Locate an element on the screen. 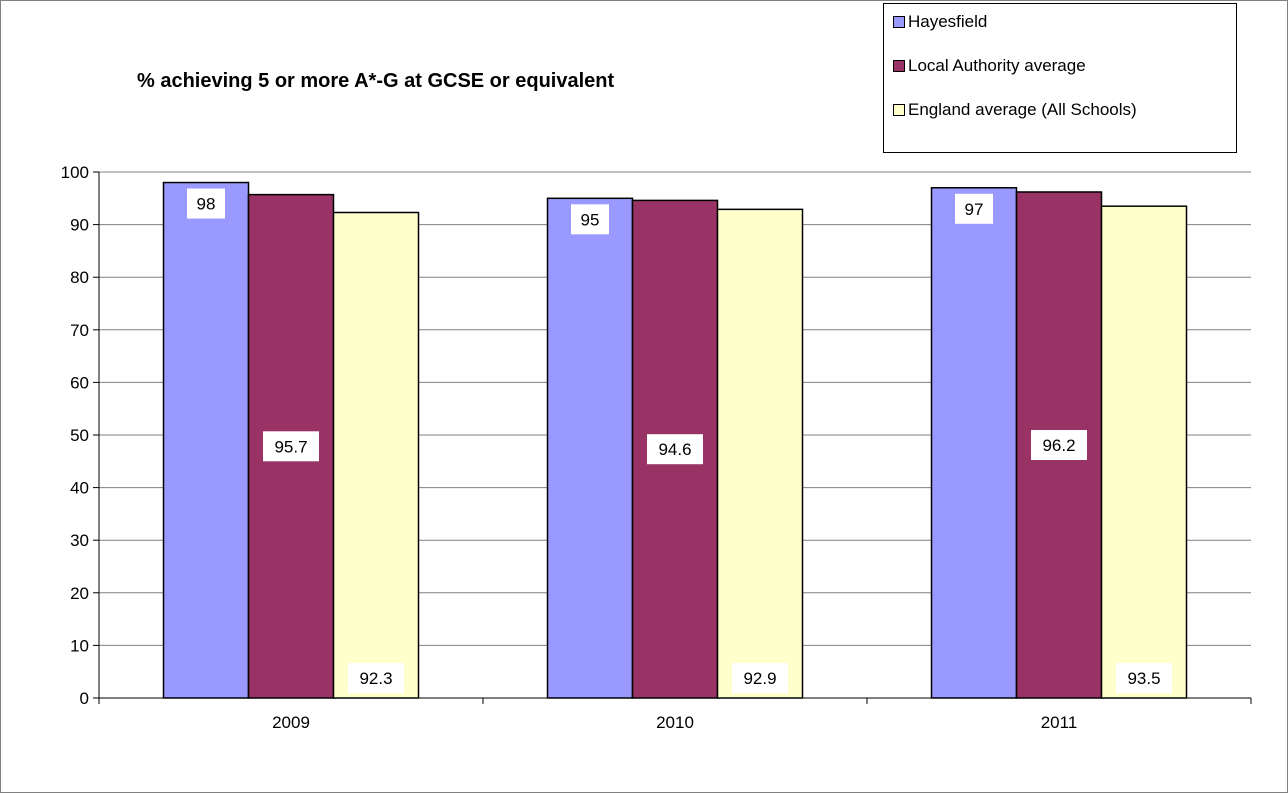 The width and height of the screenshot is (1288, 793). legend-item-hayesfield: Hayesfield is located at coordinates (940, 22).